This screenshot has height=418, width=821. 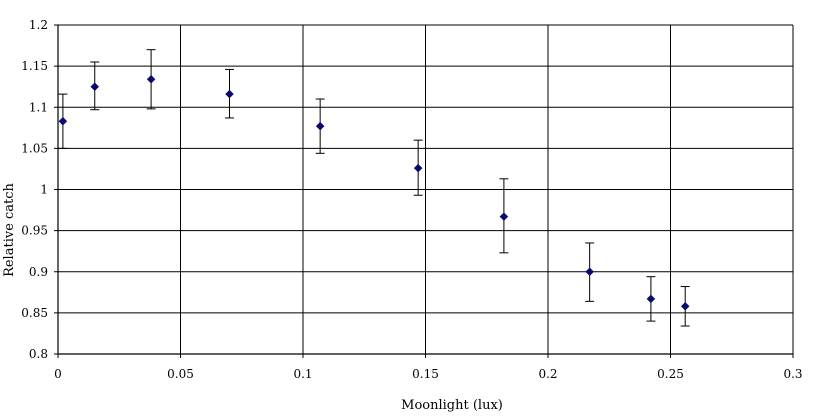 I want to click on y-tick-label: 1.15, so click(x=34, y=66).